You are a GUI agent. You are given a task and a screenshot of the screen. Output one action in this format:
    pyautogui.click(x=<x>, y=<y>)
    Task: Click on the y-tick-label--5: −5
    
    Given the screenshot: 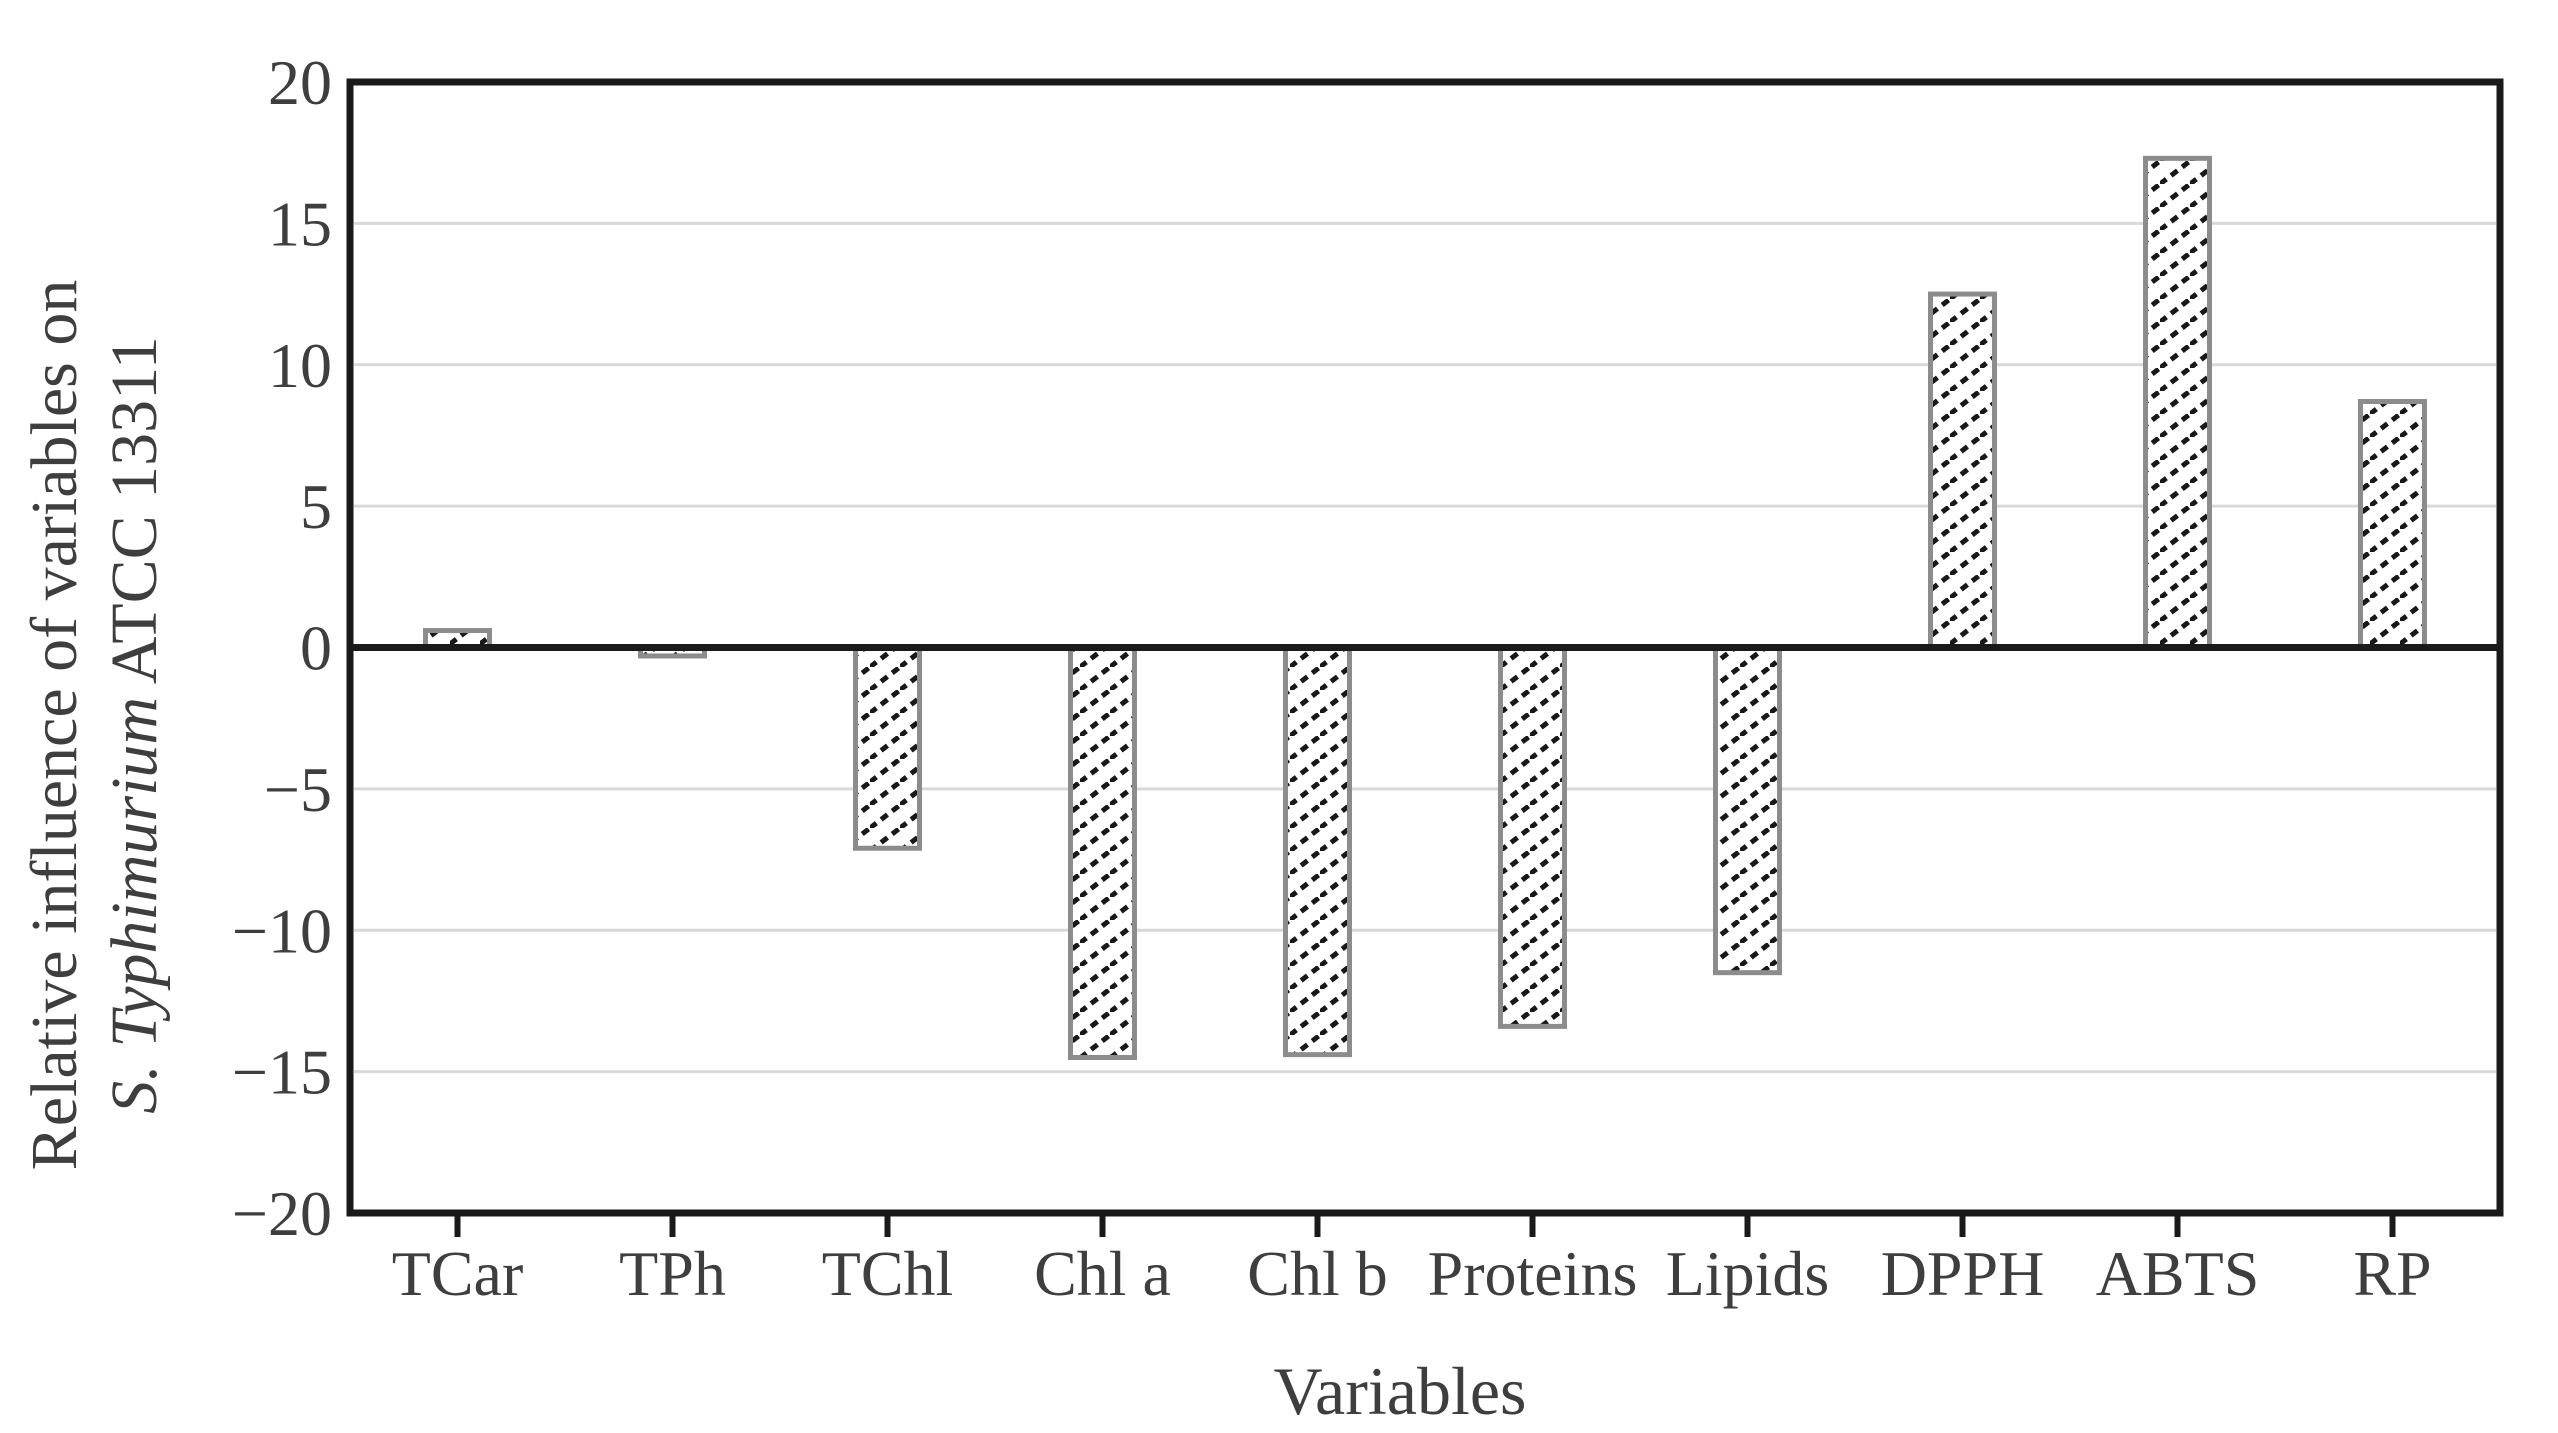 What is the action you would take?
    pyautogui.click(x=298, y=789)
    